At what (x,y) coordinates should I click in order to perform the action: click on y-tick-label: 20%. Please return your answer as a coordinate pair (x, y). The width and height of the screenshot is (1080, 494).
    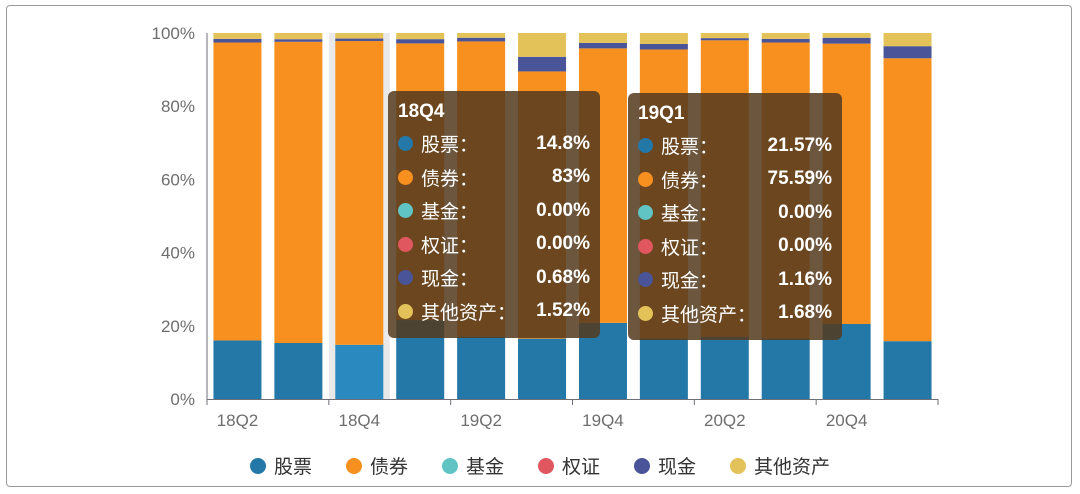
    Looking at the image, I should click on (178, 326).